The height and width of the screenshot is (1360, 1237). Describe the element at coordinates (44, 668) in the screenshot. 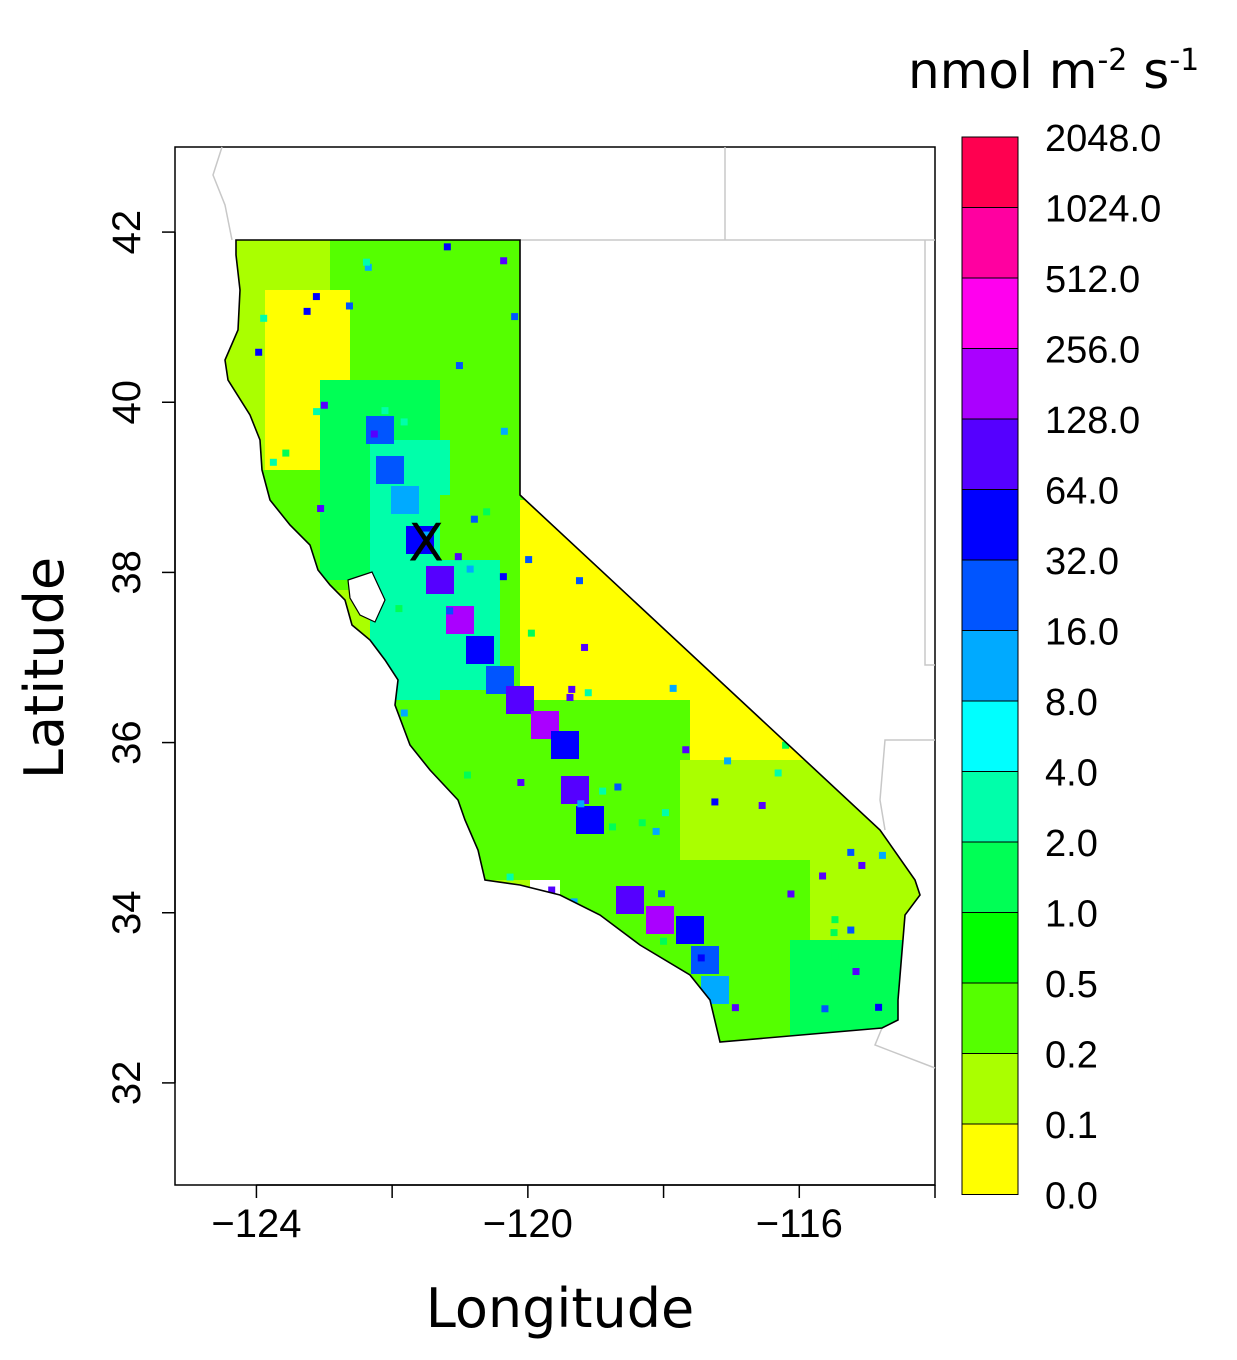

I see `y-axis-label: Latitude` at that location.